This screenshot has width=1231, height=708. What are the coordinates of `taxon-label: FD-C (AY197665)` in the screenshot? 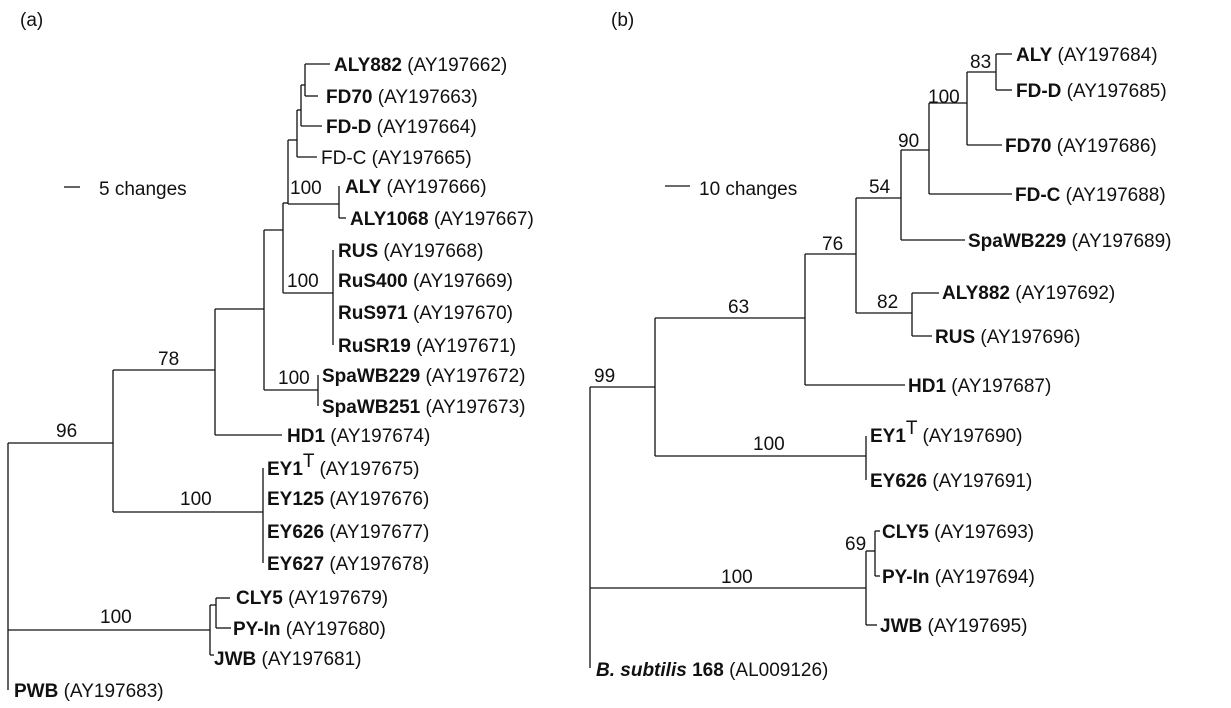 It's located at (396, 158).